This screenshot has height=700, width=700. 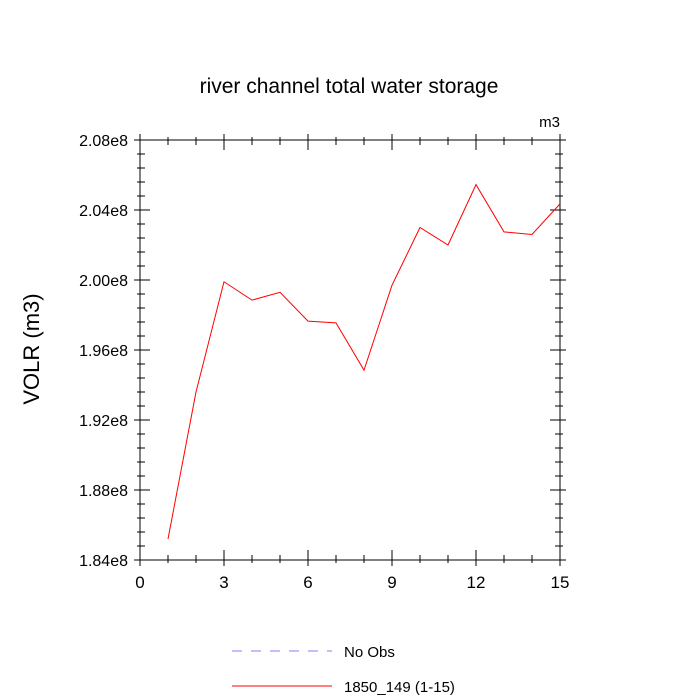 What do you see at coordinates (103, 211) in the screenshot?
I see `y-tick-label: 2.04e8` at bounding box center [103, 211].